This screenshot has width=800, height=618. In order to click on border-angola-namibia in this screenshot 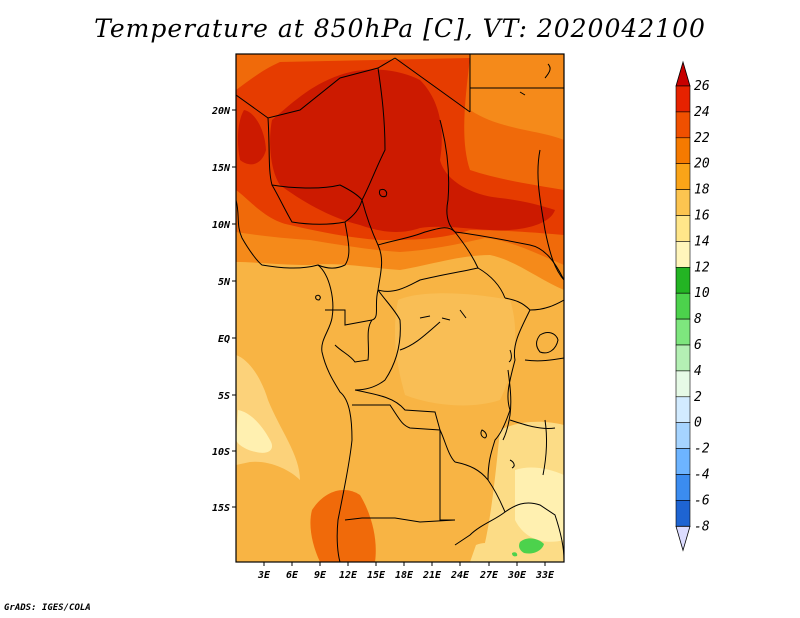, I will do `click(400, 520)`.